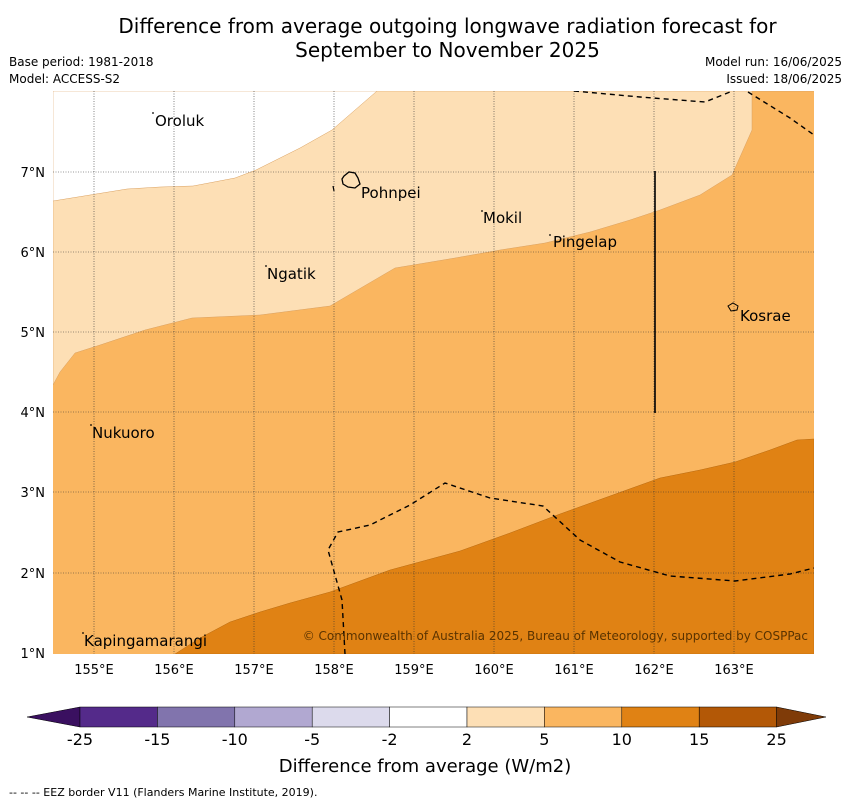  I want to click on place-pingelap: Pingelap, so click(585, 242).